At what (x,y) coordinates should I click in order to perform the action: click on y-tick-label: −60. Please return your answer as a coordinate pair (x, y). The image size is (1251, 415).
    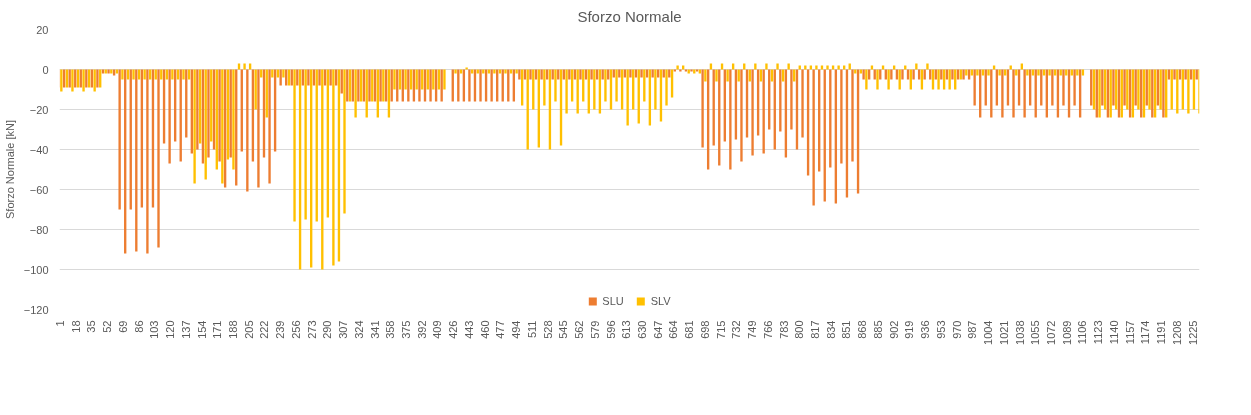
    Looking at the image, I should click on (39, 189).